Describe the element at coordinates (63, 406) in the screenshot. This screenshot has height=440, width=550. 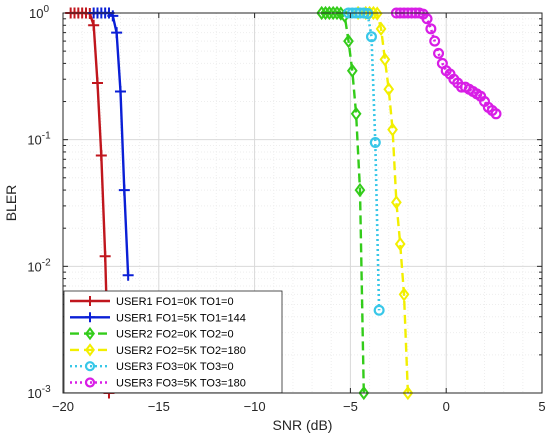
I see `x-tick-label: −20` at that location.